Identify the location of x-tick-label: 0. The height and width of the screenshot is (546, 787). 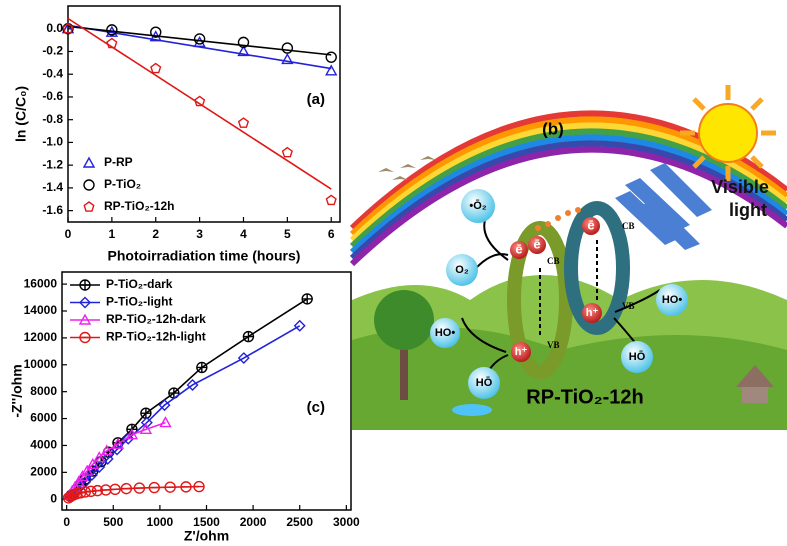
(68, 234).